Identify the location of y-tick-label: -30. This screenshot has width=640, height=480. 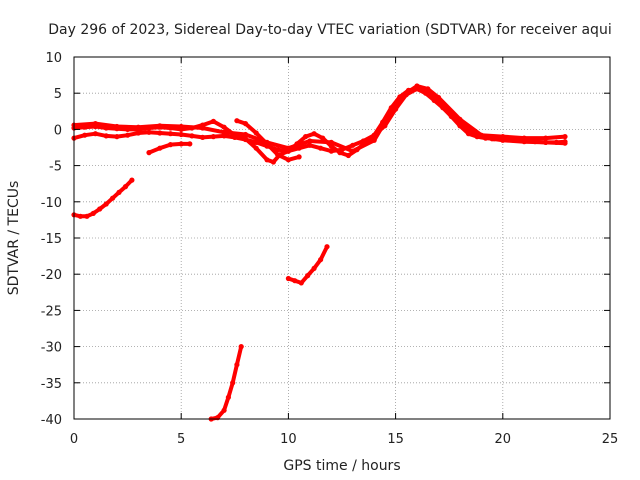
(51, 348).